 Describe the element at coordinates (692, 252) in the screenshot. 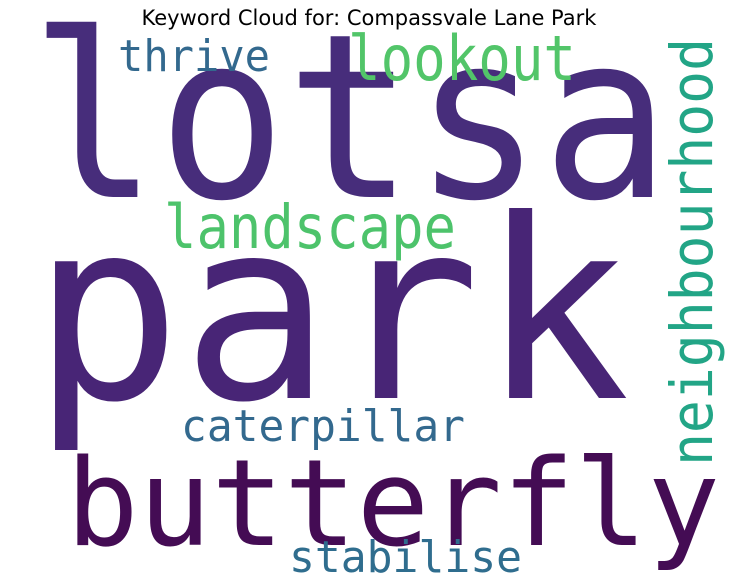

I see `word-neighbourhood: neighbourhood` at that location.